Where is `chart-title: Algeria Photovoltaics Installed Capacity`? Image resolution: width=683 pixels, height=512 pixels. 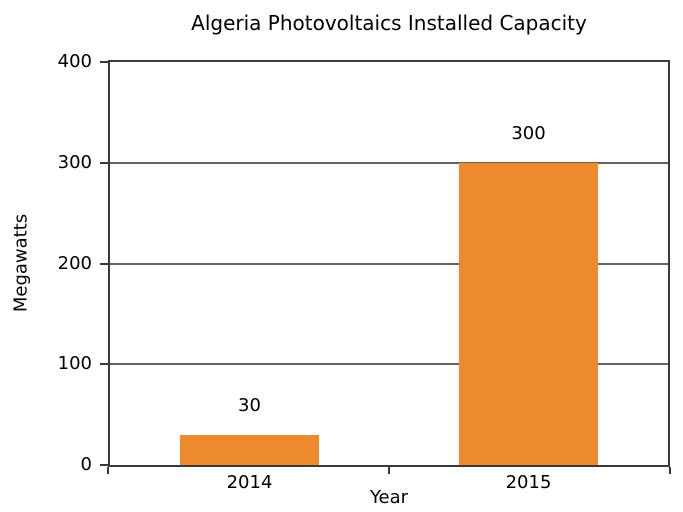
chart-title: Algeria Photovoltaics Installed Capacity is located at coordinates (389, 23).